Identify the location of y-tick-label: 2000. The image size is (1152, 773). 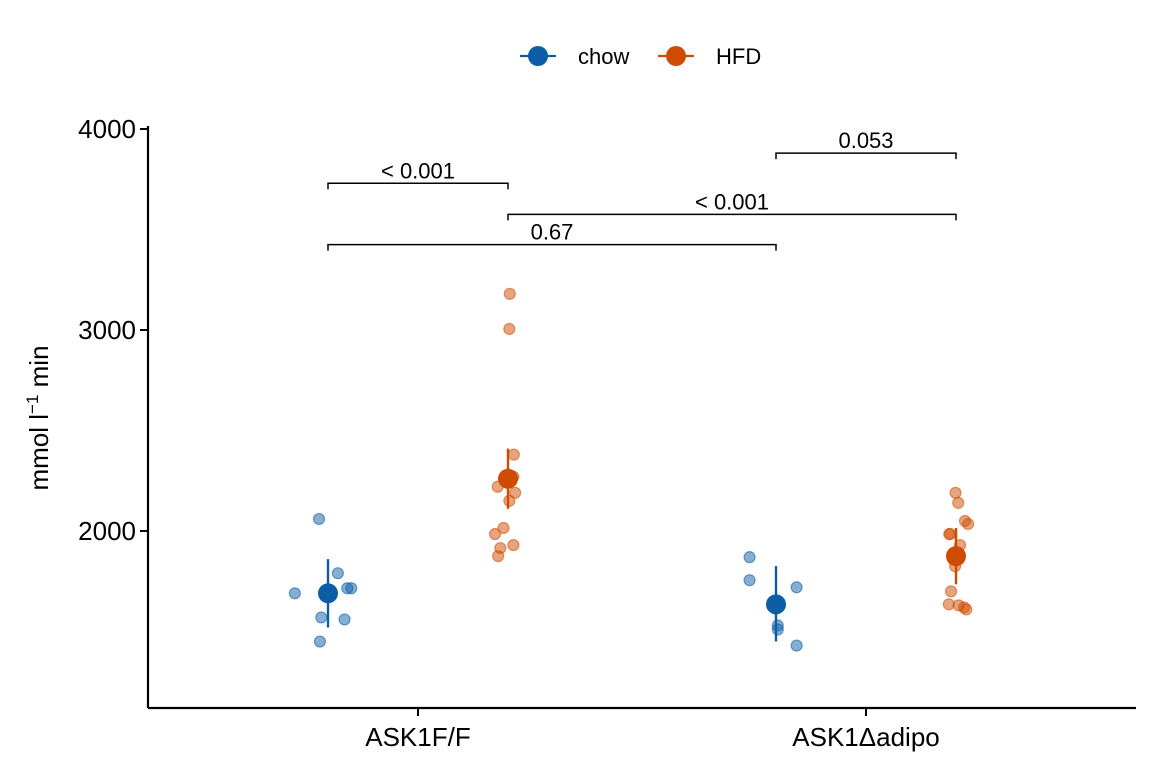
(107, 531).